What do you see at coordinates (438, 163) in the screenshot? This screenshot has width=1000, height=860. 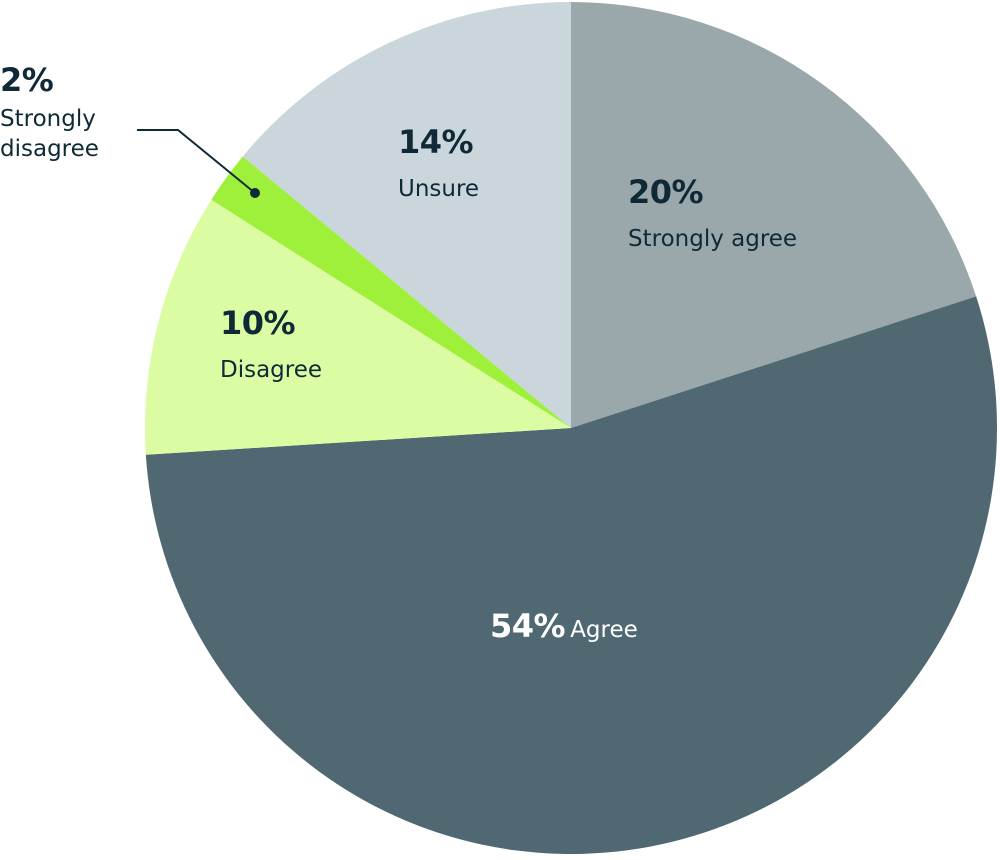 I see `slice-label: 14% Unsure` at bounding box center [438, 163].